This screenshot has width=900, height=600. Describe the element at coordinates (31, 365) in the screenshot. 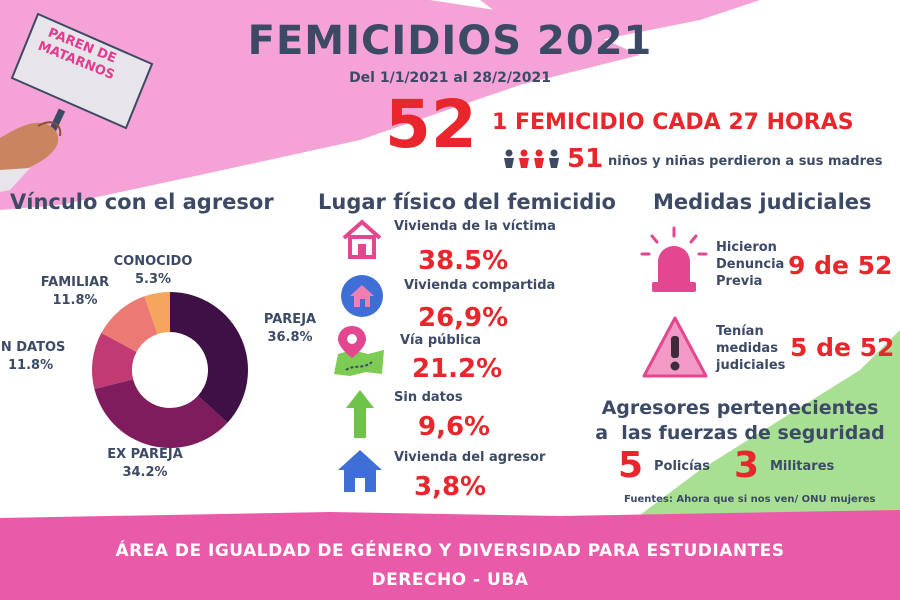

I see `slice-label-indatos-value: 11.8%` at that location.